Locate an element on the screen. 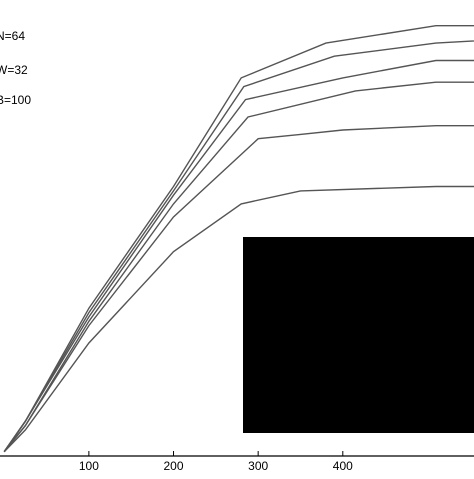 Image resolution: width=474 pixels, height=479 pixels. x-tick-label-100: 100 is located at coordinates (89, 466).